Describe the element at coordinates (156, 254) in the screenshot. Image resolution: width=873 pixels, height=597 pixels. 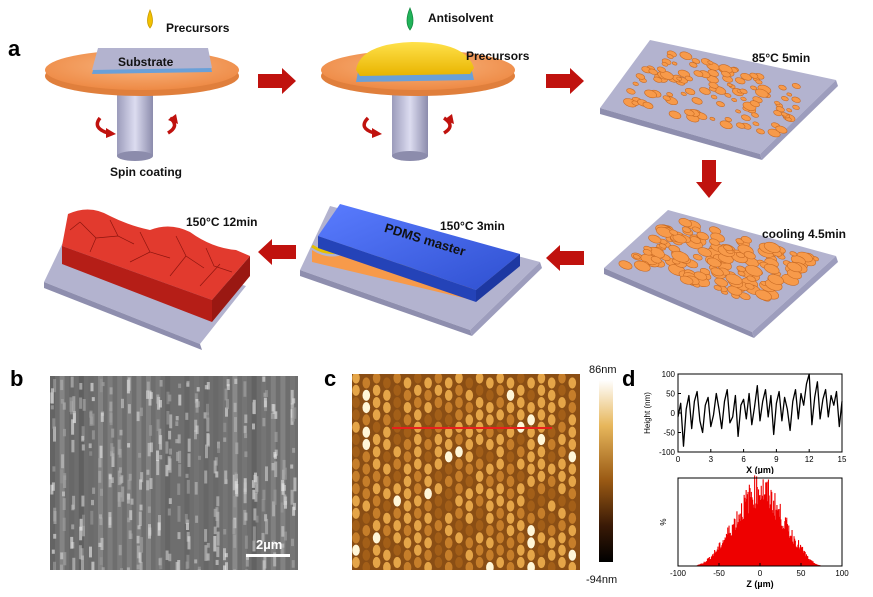
I see `red-film-top` at that location.